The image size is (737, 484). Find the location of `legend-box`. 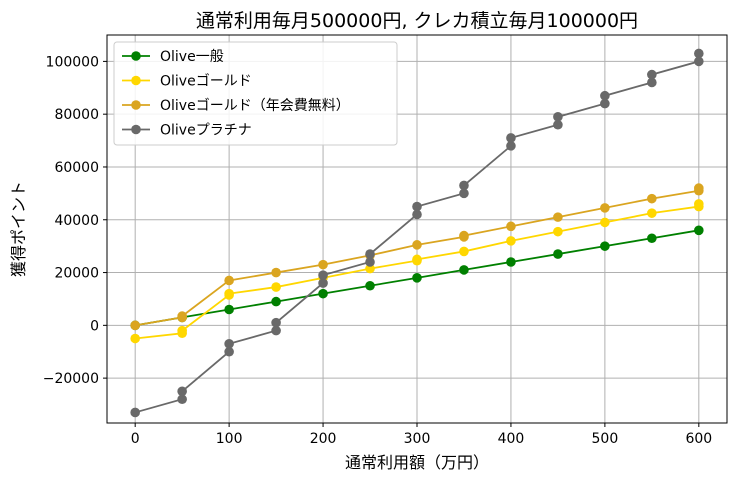

legend-box is located at coordinates (255, 93).